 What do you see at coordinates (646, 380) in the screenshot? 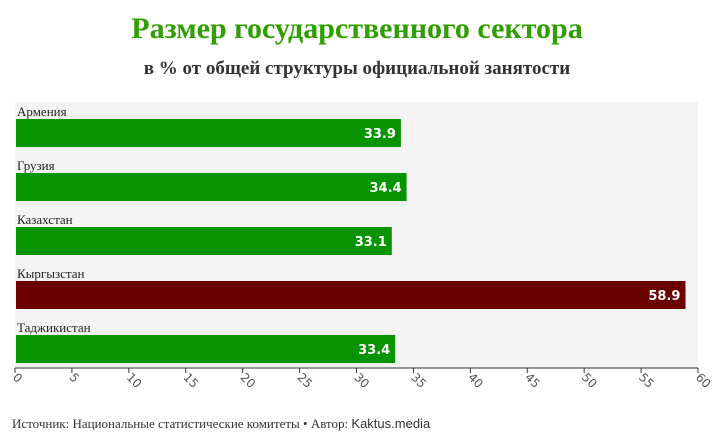
I see `x-tick-label-11: 55` at bounding box center [646, 380].